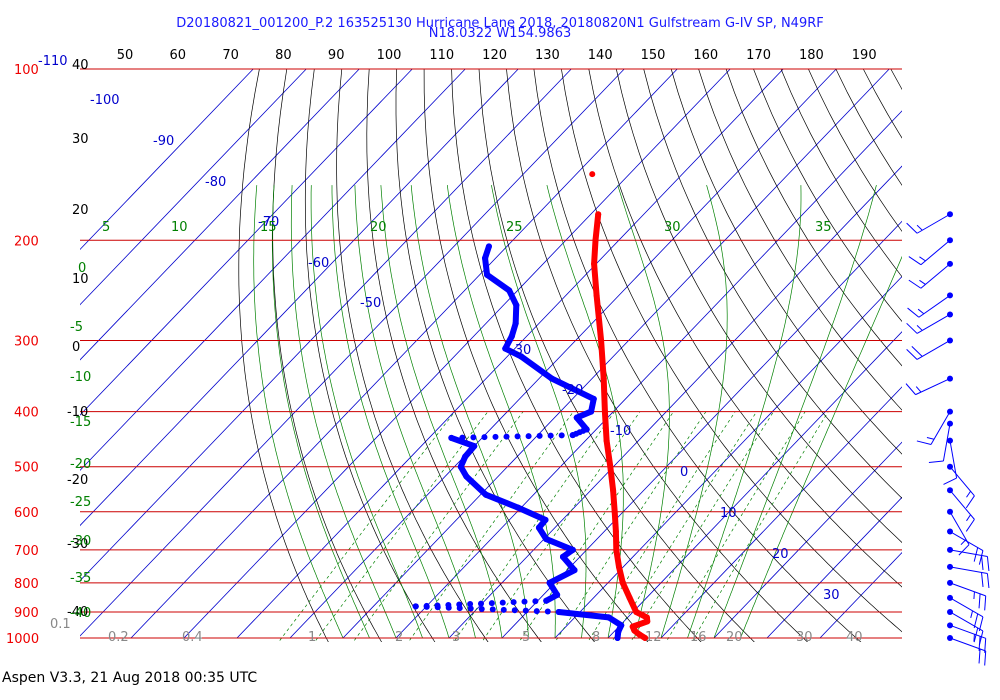  I want to click on top-temperature-tick-label: 180, so click(811, 55).